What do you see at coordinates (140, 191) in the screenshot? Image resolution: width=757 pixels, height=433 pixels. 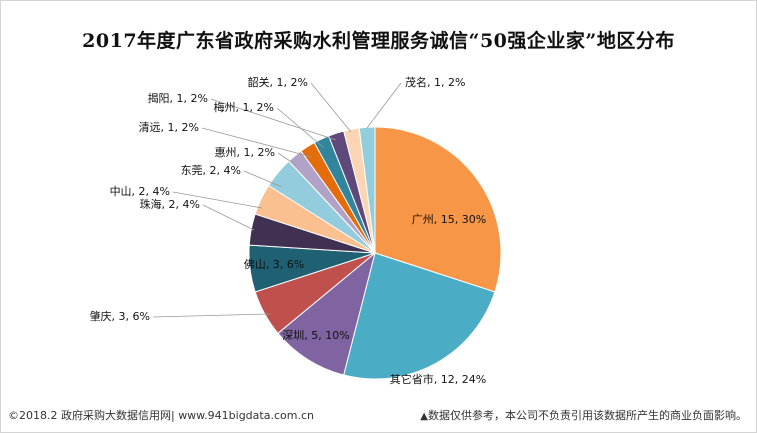 I see `slice-label-7: 中山, 2, 4%` at bounding box center [140, 191].